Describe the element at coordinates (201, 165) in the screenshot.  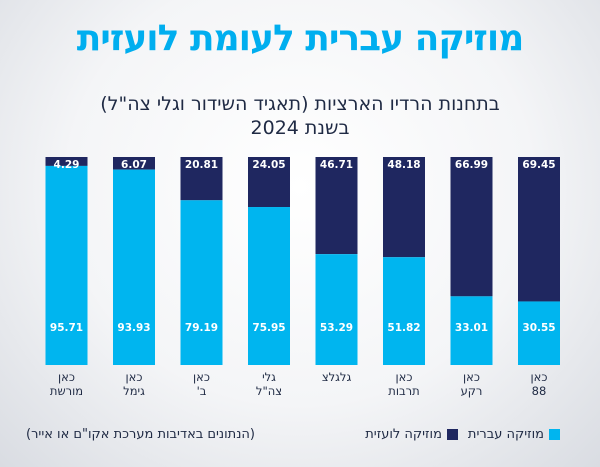
I see `data-label-foreign-5: 20.81` at that location.